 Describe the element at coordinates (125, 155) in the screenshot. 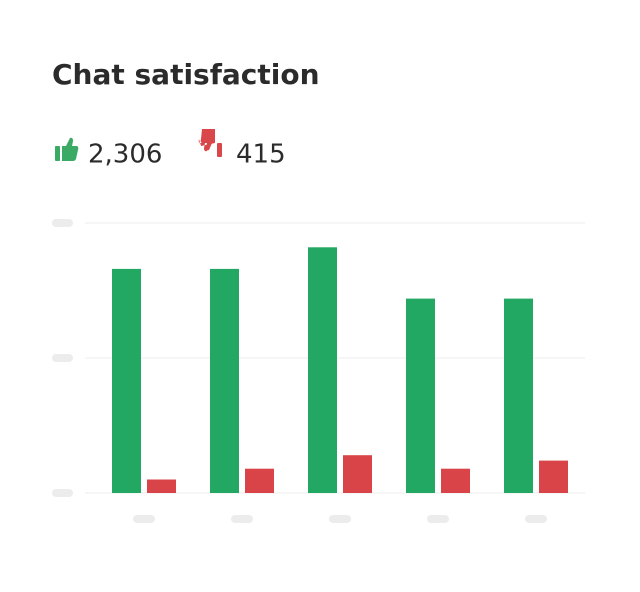

I see `thumbs-up-total: 2,306` at that location.